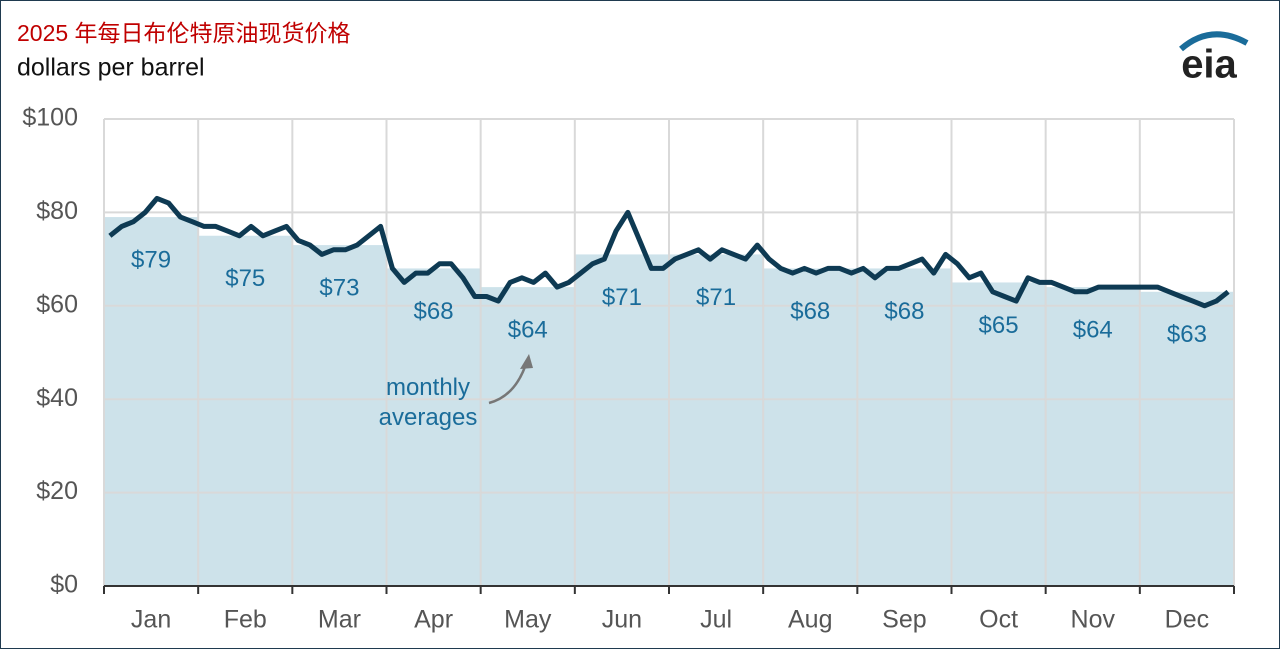 The width and height of the screenshot is (1280, 649). I want to click on y-tick-label: $40, so click(57, 398).